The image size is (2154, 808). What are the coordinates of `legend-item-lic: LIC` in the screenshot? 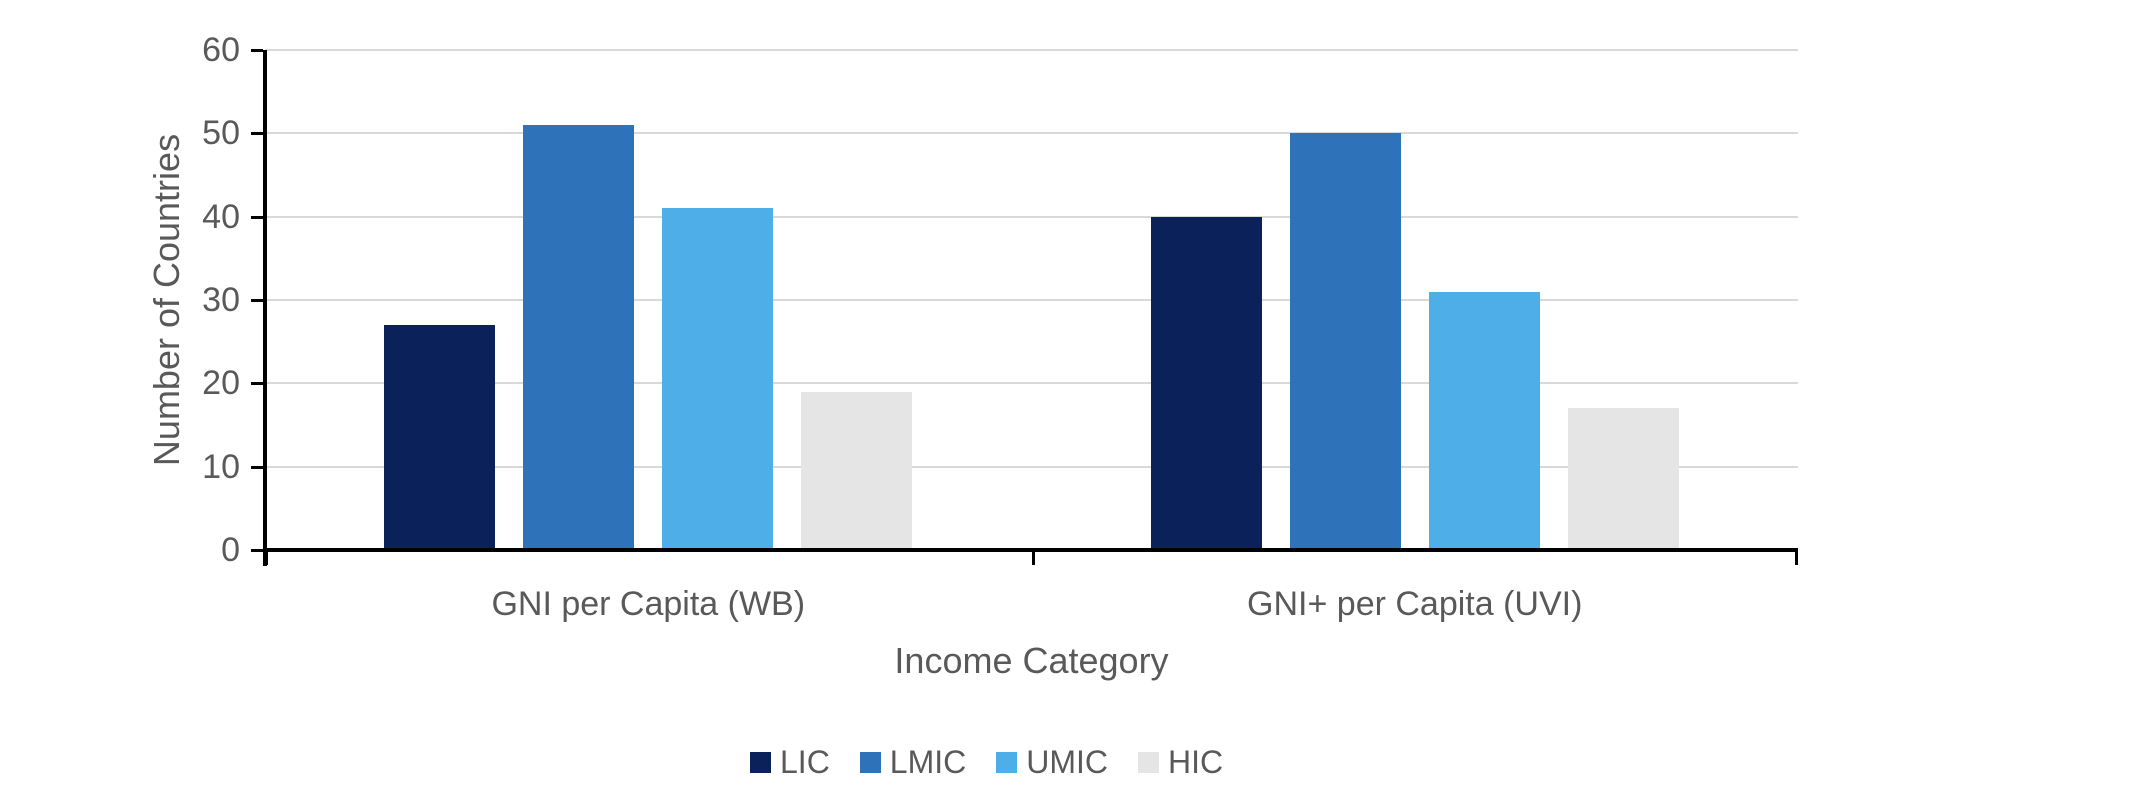 It's located at (790, 762).